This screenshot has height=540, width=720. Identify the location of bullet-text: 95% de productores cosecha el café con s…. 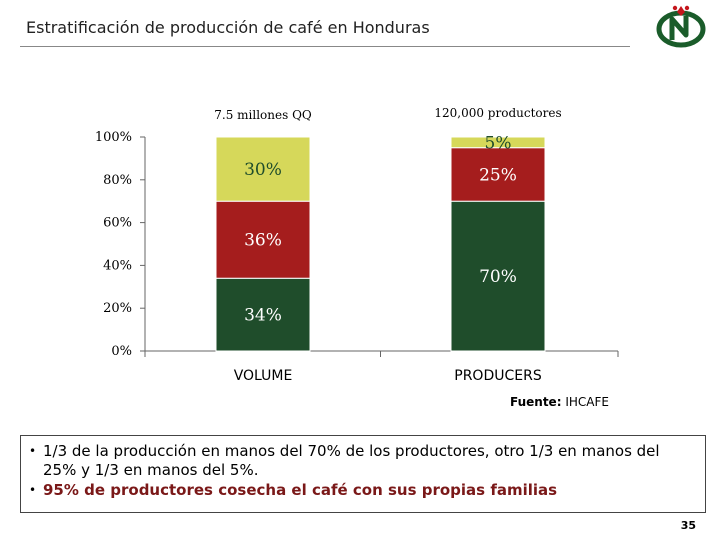
(300, 490).